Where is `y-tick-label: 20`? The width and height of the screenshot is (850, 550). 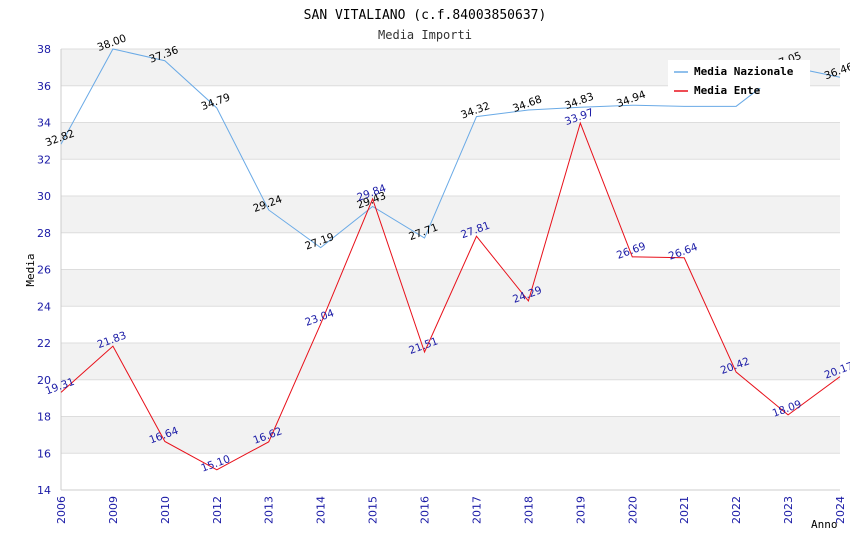 y-tick-label: 20 is located at coordinates (44, 380).